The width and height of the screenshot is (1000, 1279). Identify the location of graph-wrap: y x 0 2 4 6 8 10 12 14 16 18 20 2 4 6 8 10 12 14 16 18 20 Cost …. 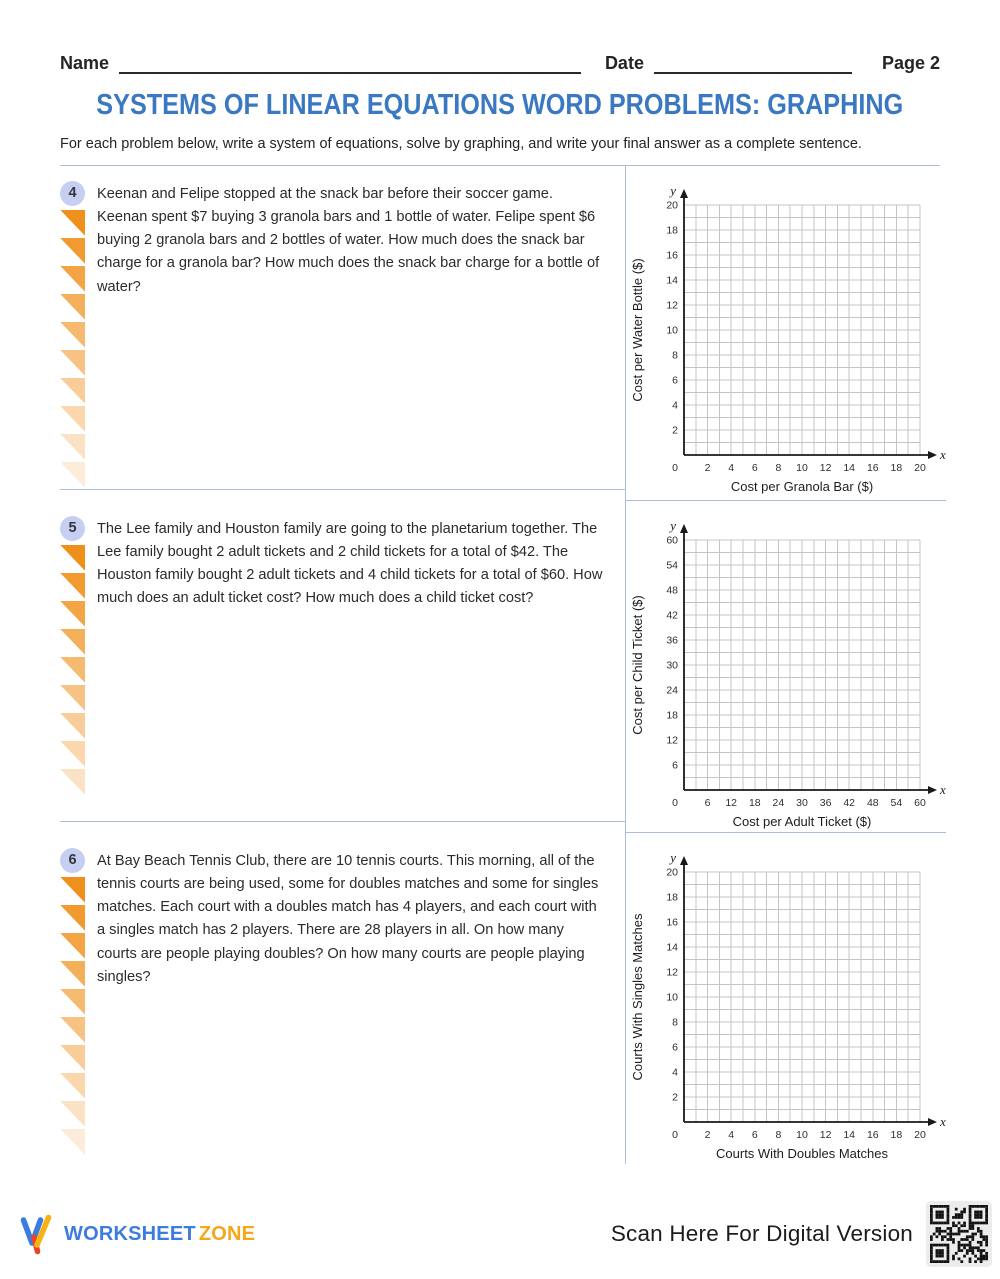
(786, 331).